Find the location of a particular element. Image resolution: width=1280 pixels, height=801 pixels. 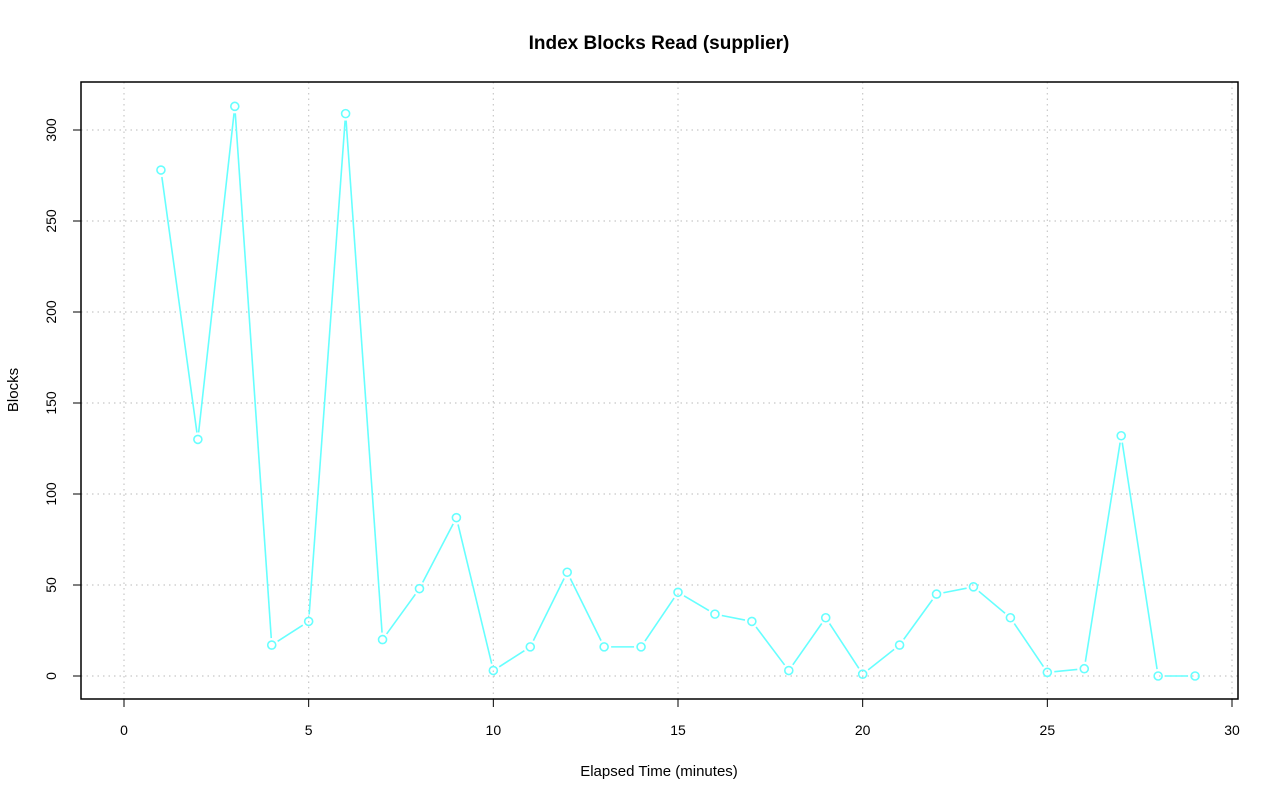

x-tick-label: 15 is located at coordinates (678, 730).